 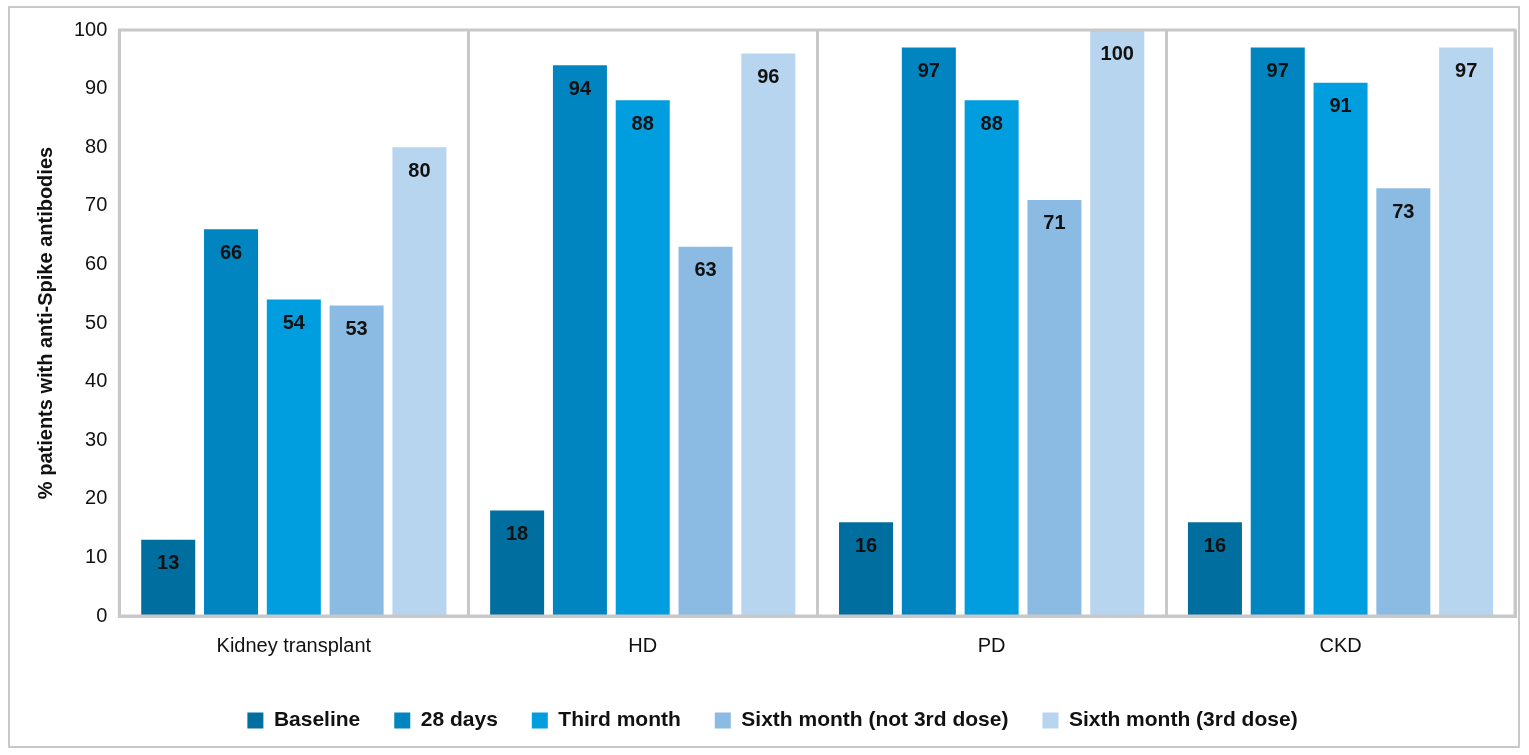 I want to click on legend-label: Sixth month (3rd dose), so click(x=1183, y=719).